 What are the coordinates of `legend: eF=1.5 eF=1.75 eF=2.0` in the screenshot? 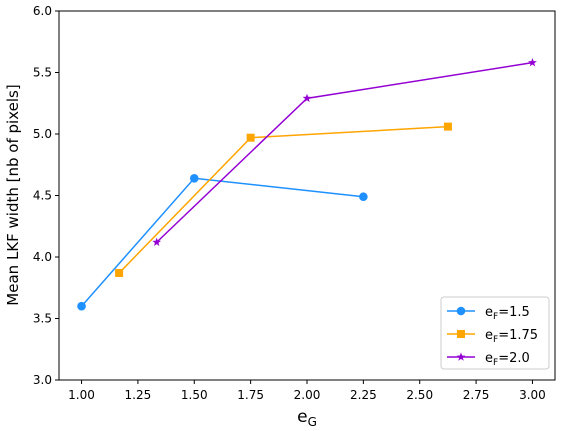 It's located at (495, 333).